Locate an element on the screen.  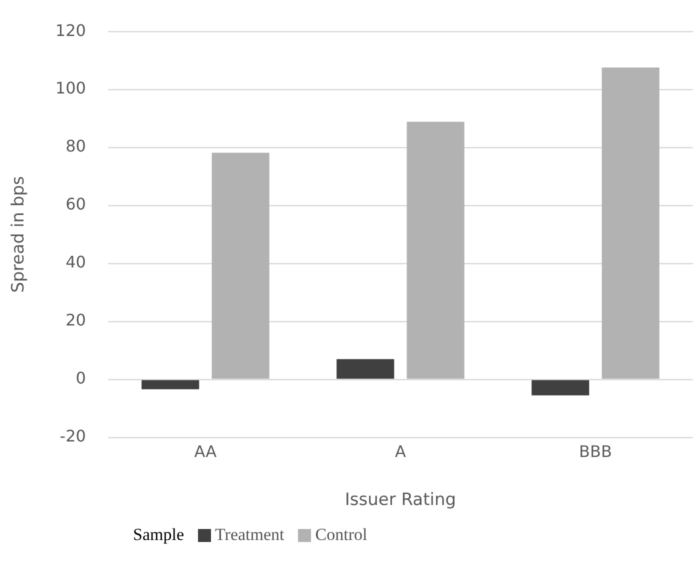
y-tick-label: 100 is located at coordinates (70, 88).